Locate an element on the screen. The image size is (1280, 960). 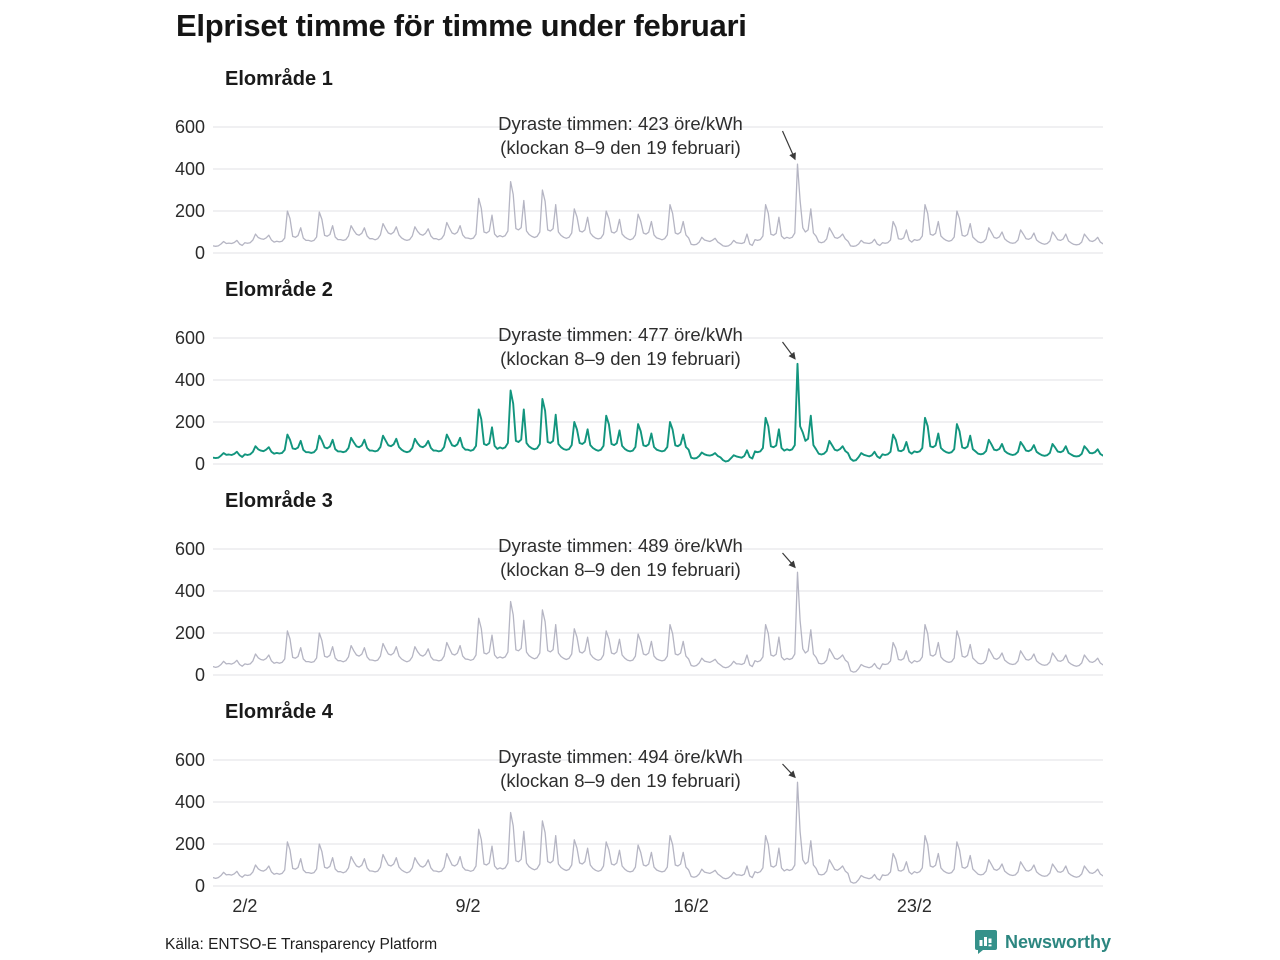
annotation-line1: Dyraste timmen: 494 öre/kWh is located at coordinates (620, 756).